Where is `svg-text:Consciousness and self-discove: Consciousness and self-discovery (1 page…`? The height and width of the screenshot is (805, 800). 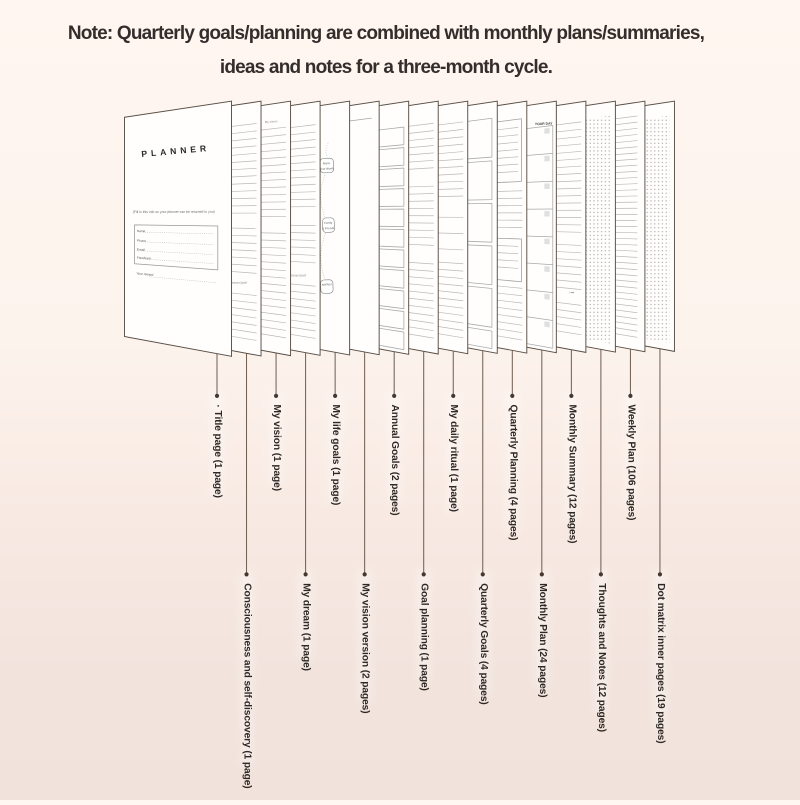 svg-text:Consciousness and self-discove: Consciousness and self-discovery (1 page… is located at coordinates (247, 685).